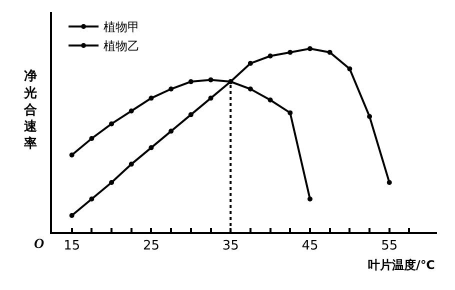  Describe the element at coordinates (30, 110) in the screenshot. I see `y-axis-title: 净光合速率` at that location.